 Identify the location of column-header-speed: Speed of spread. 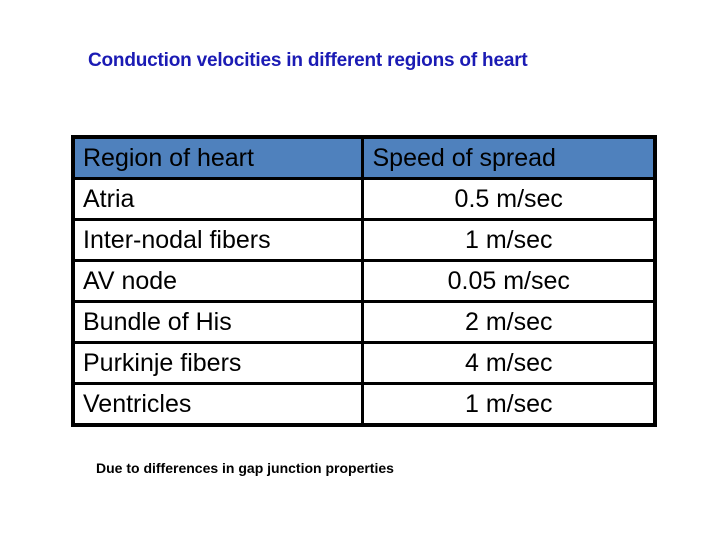
(509, 157).